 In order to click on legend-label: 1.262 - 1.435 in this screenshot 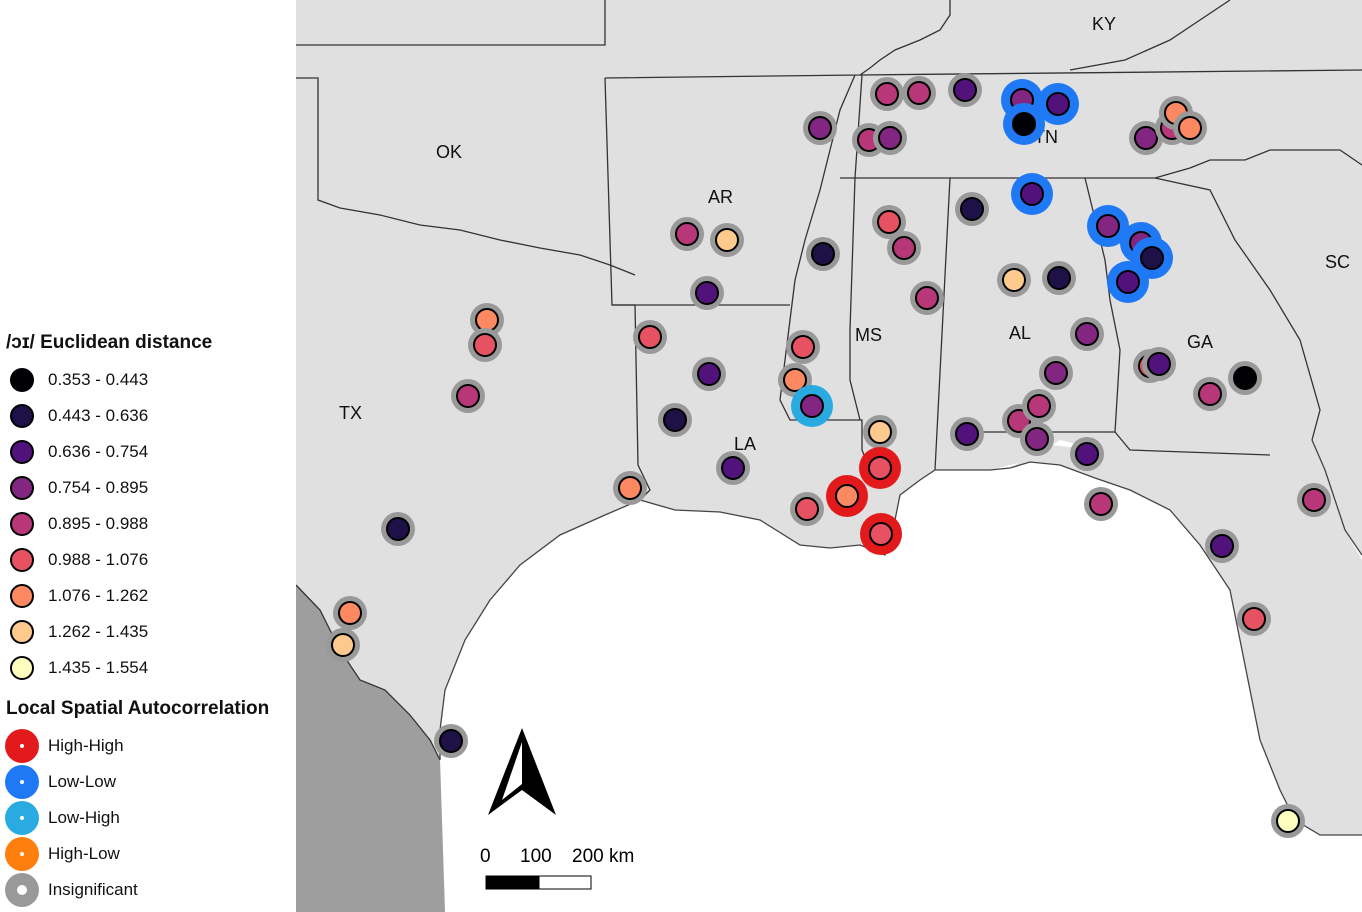, I will do `click(98, 631)`.